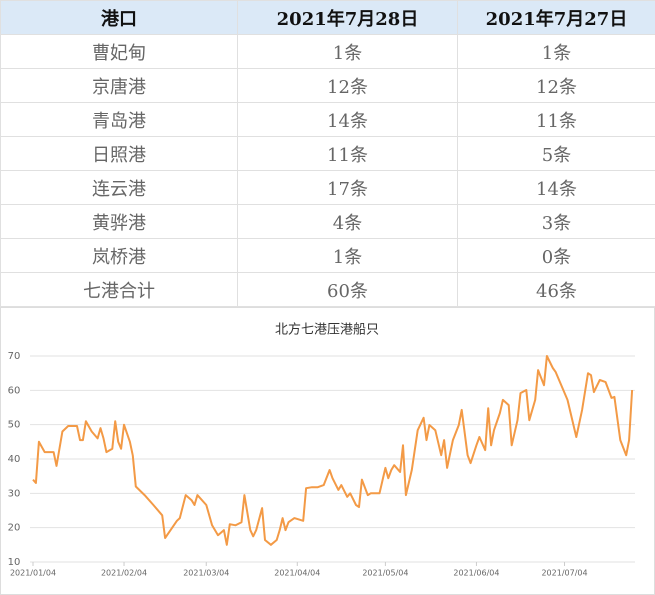 This screenshot has width=655, height=595. I want to click on header-row: 港口 2021年7月28日 2021年7月27日, so click(327, 17).